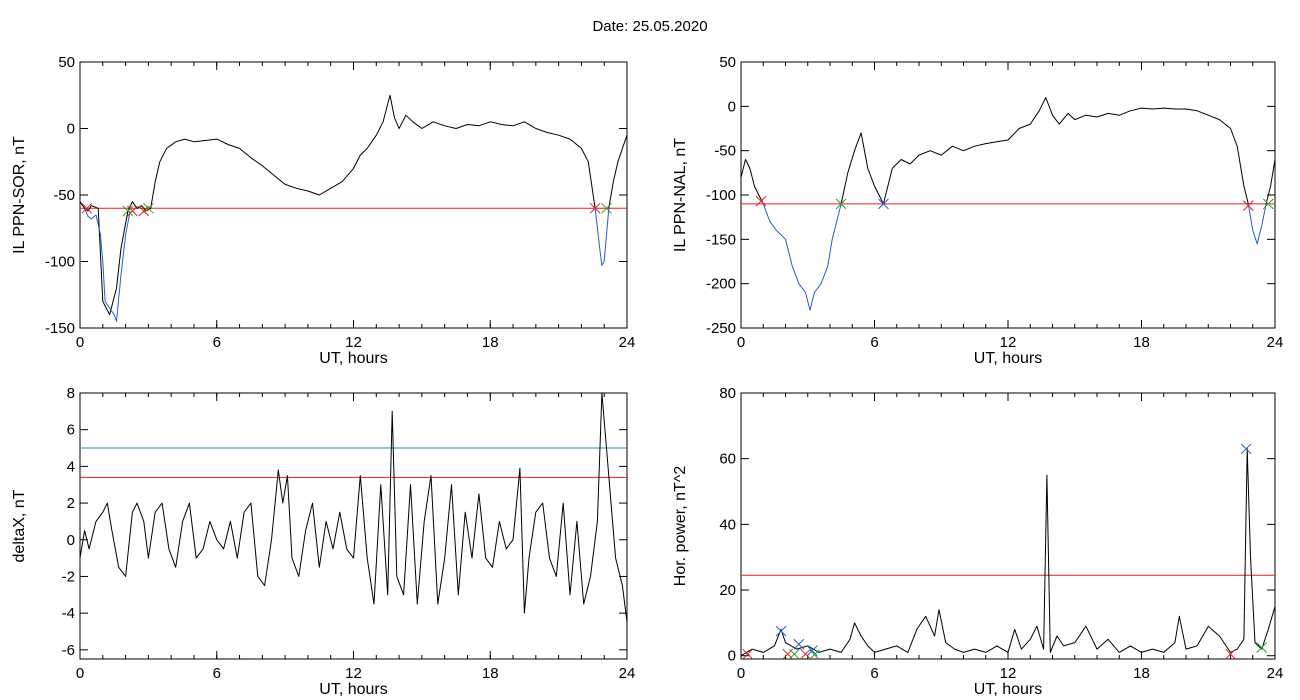  What do you see at coordinates (19, 525) in the screenshot?
I see `y-axis-label: deltaX, nT` at bounding box center [19, 525].